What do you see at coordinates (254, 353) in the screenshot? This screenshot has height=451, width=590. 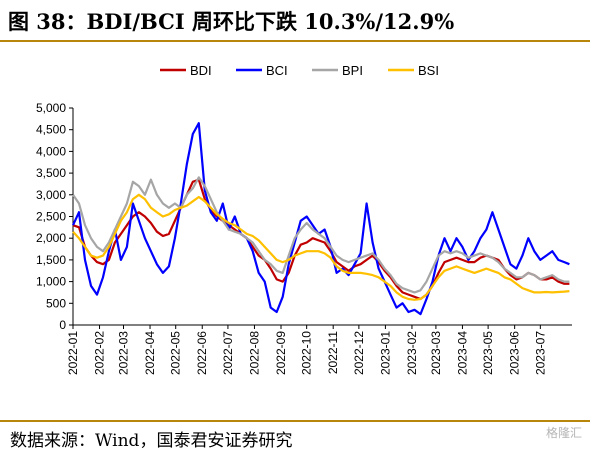 I see `x-tick-label: 2022-08` at bounding box center [254, 353].